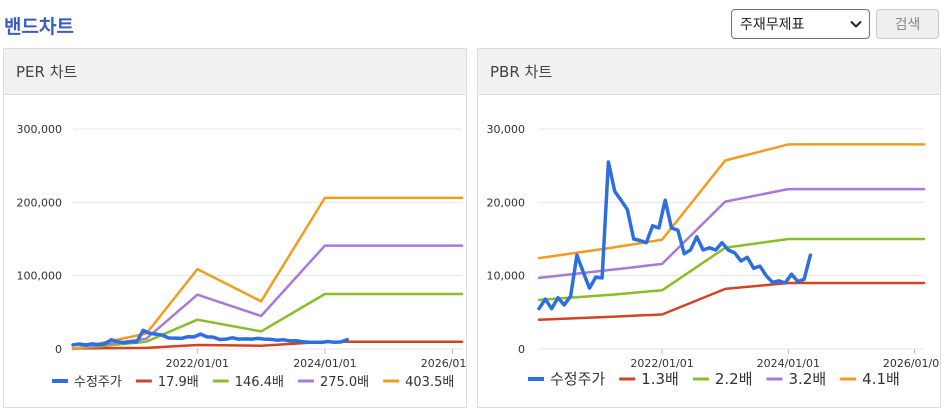 This screenshot has height=408, width=944. Describe the element at coordinates (881, 379) in the screenshot. I see `legend-label: 4.1배` at that location.